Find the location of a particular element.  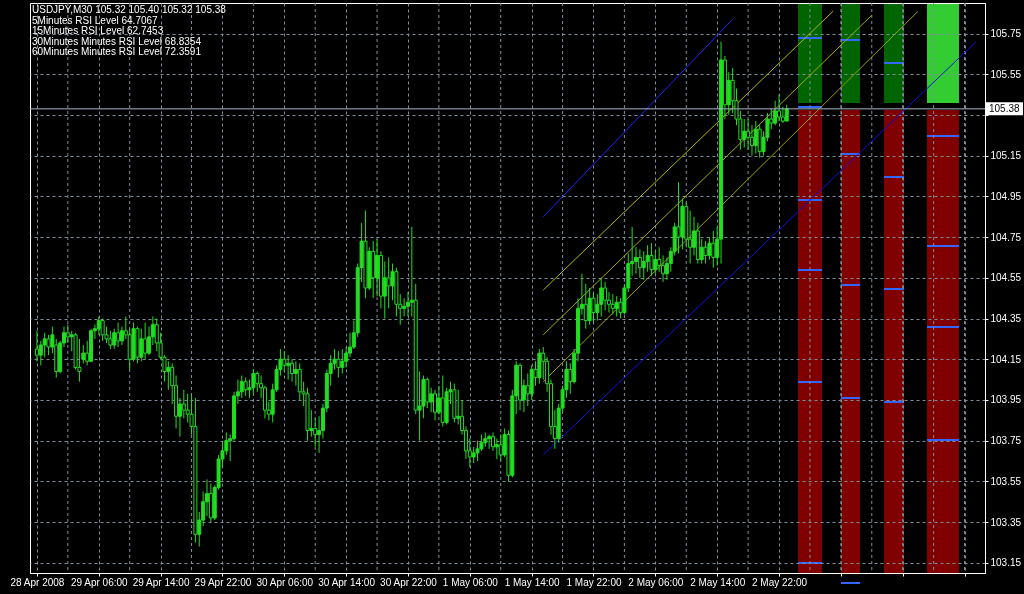

y-tick-label: 103.35 is located at coordinates (1006, 522).